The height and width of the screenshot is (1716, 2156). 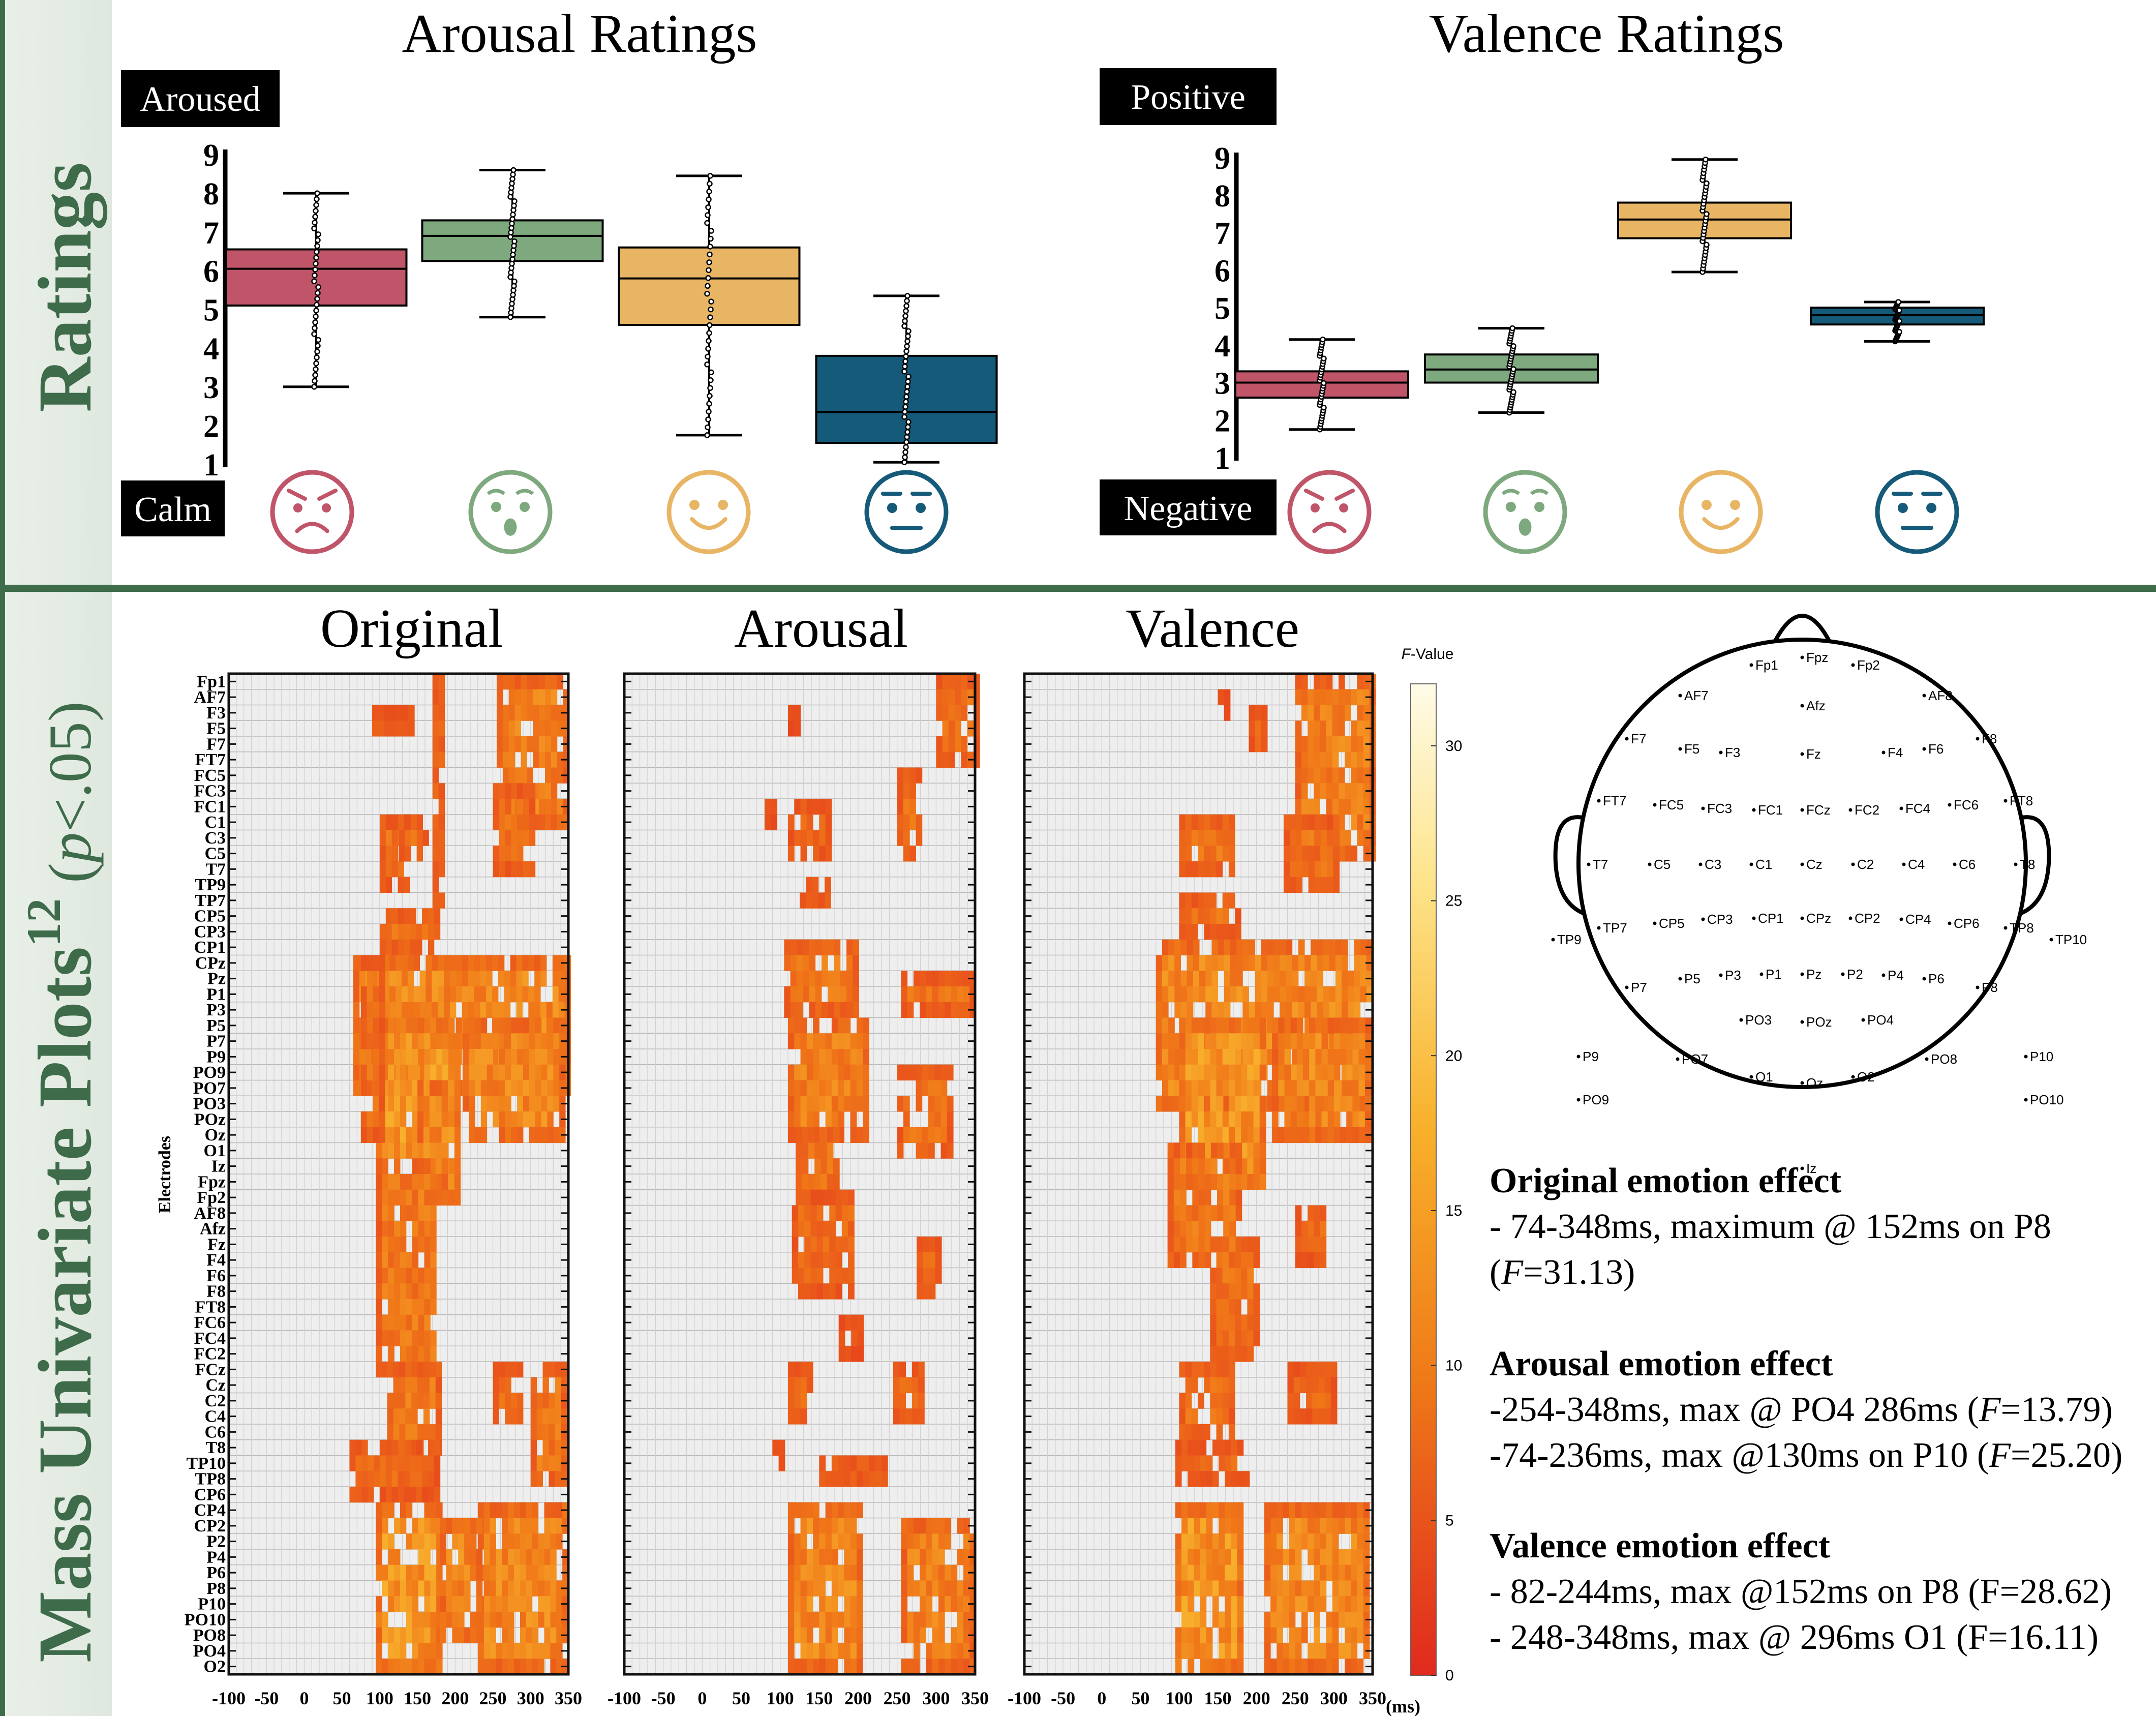 I want to click on y-tick-label: 2, so click(x=211, y=427).